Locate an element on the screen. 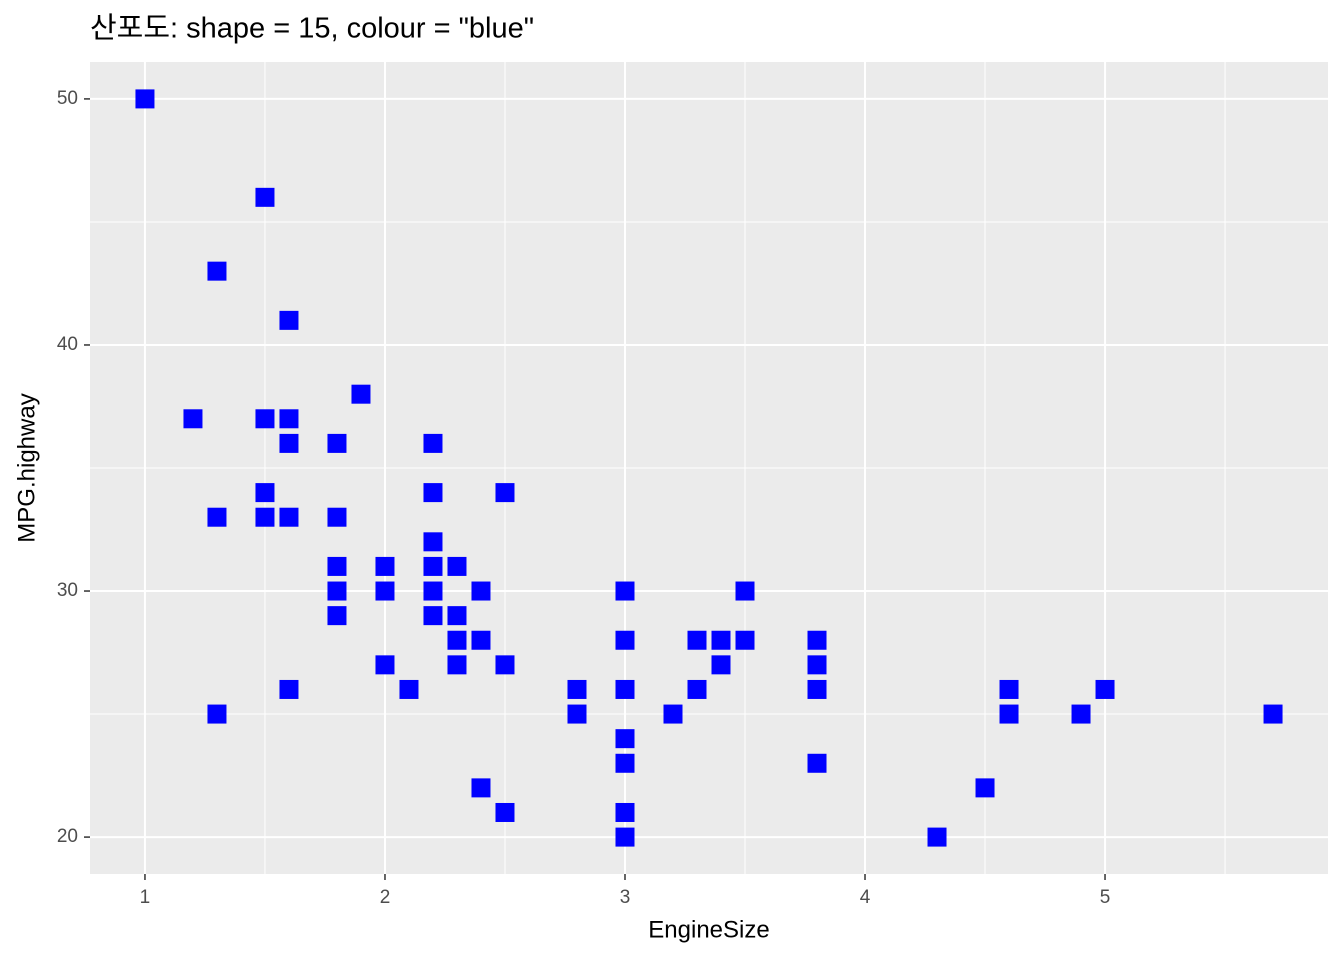 The image size is (1344, 960). x-tick-label: 2 is located at coordinates (385, 897).